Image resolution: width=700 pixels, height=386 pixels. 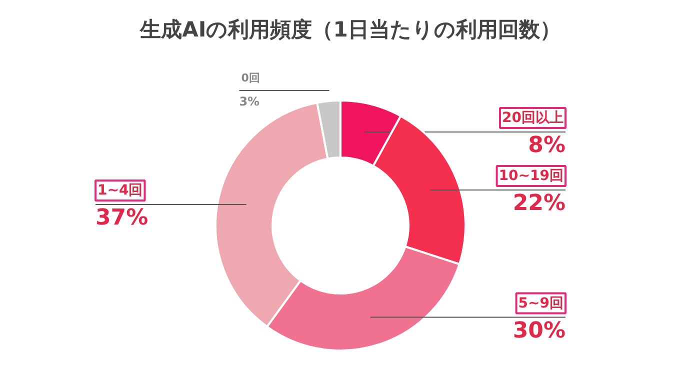 What do you see at coordinates (533, 118) in the screenshot?
I see `slice-label: 20回以上` at bounding box center [533, 118].